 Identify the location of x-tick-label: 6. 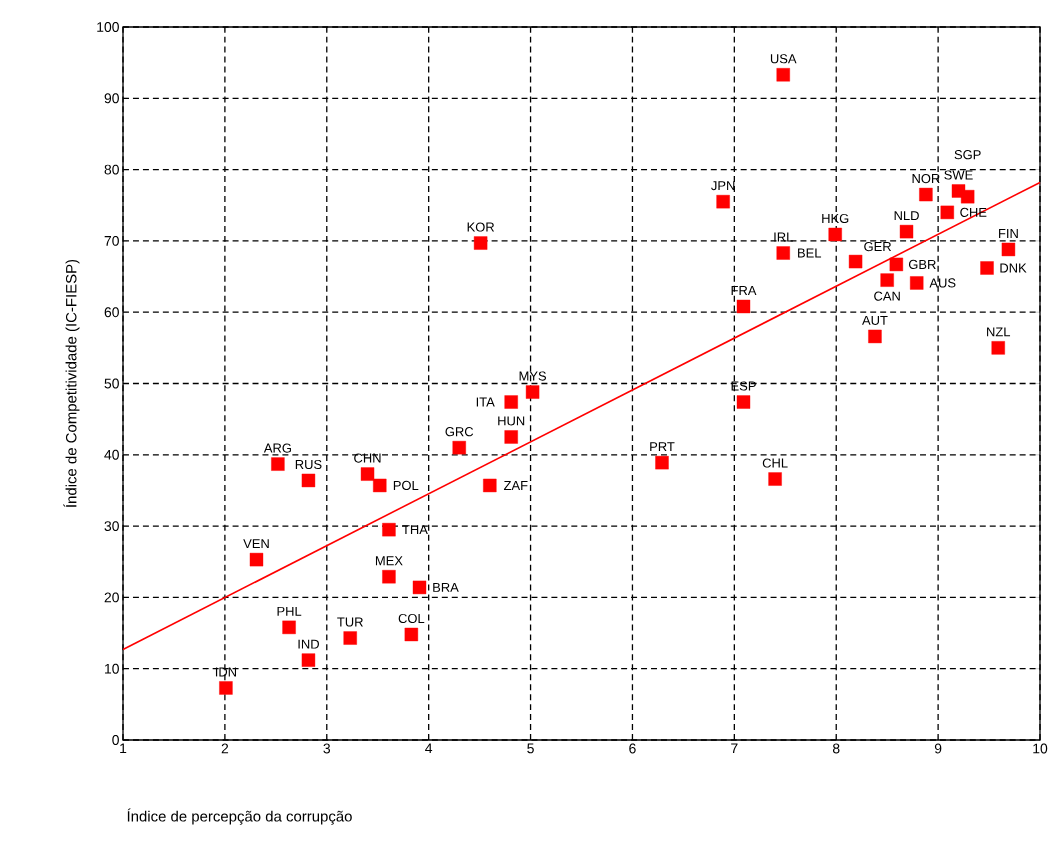
(632, 748).